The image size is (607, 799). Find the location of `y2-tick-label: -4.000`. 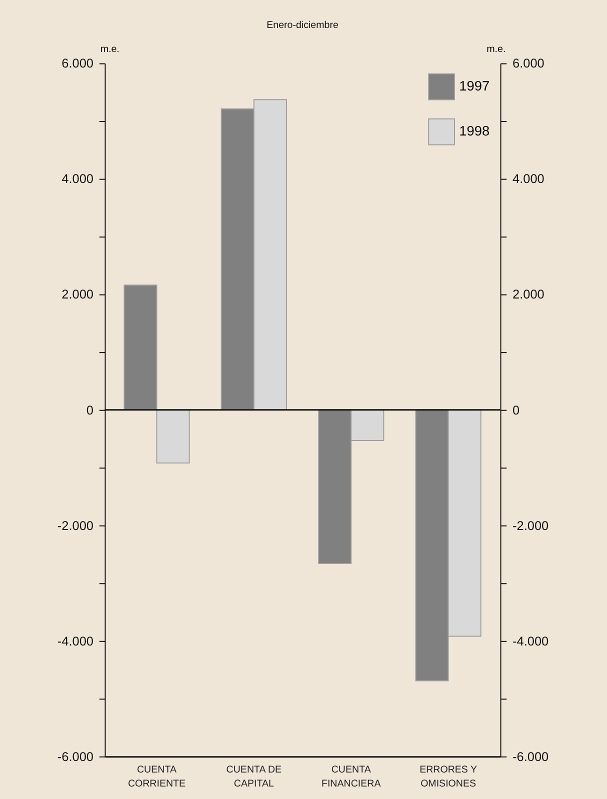

y2-tick-label: -4.000 is located at coordinates (530, 640).